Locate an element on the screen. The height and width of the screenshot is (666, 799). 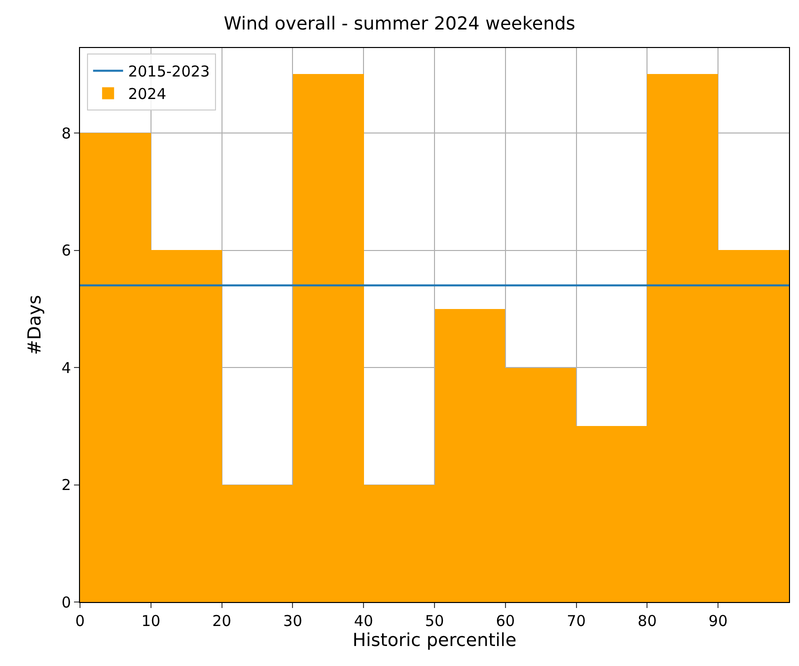
x-tick-label: 90 is located at coordinates (718, 621).